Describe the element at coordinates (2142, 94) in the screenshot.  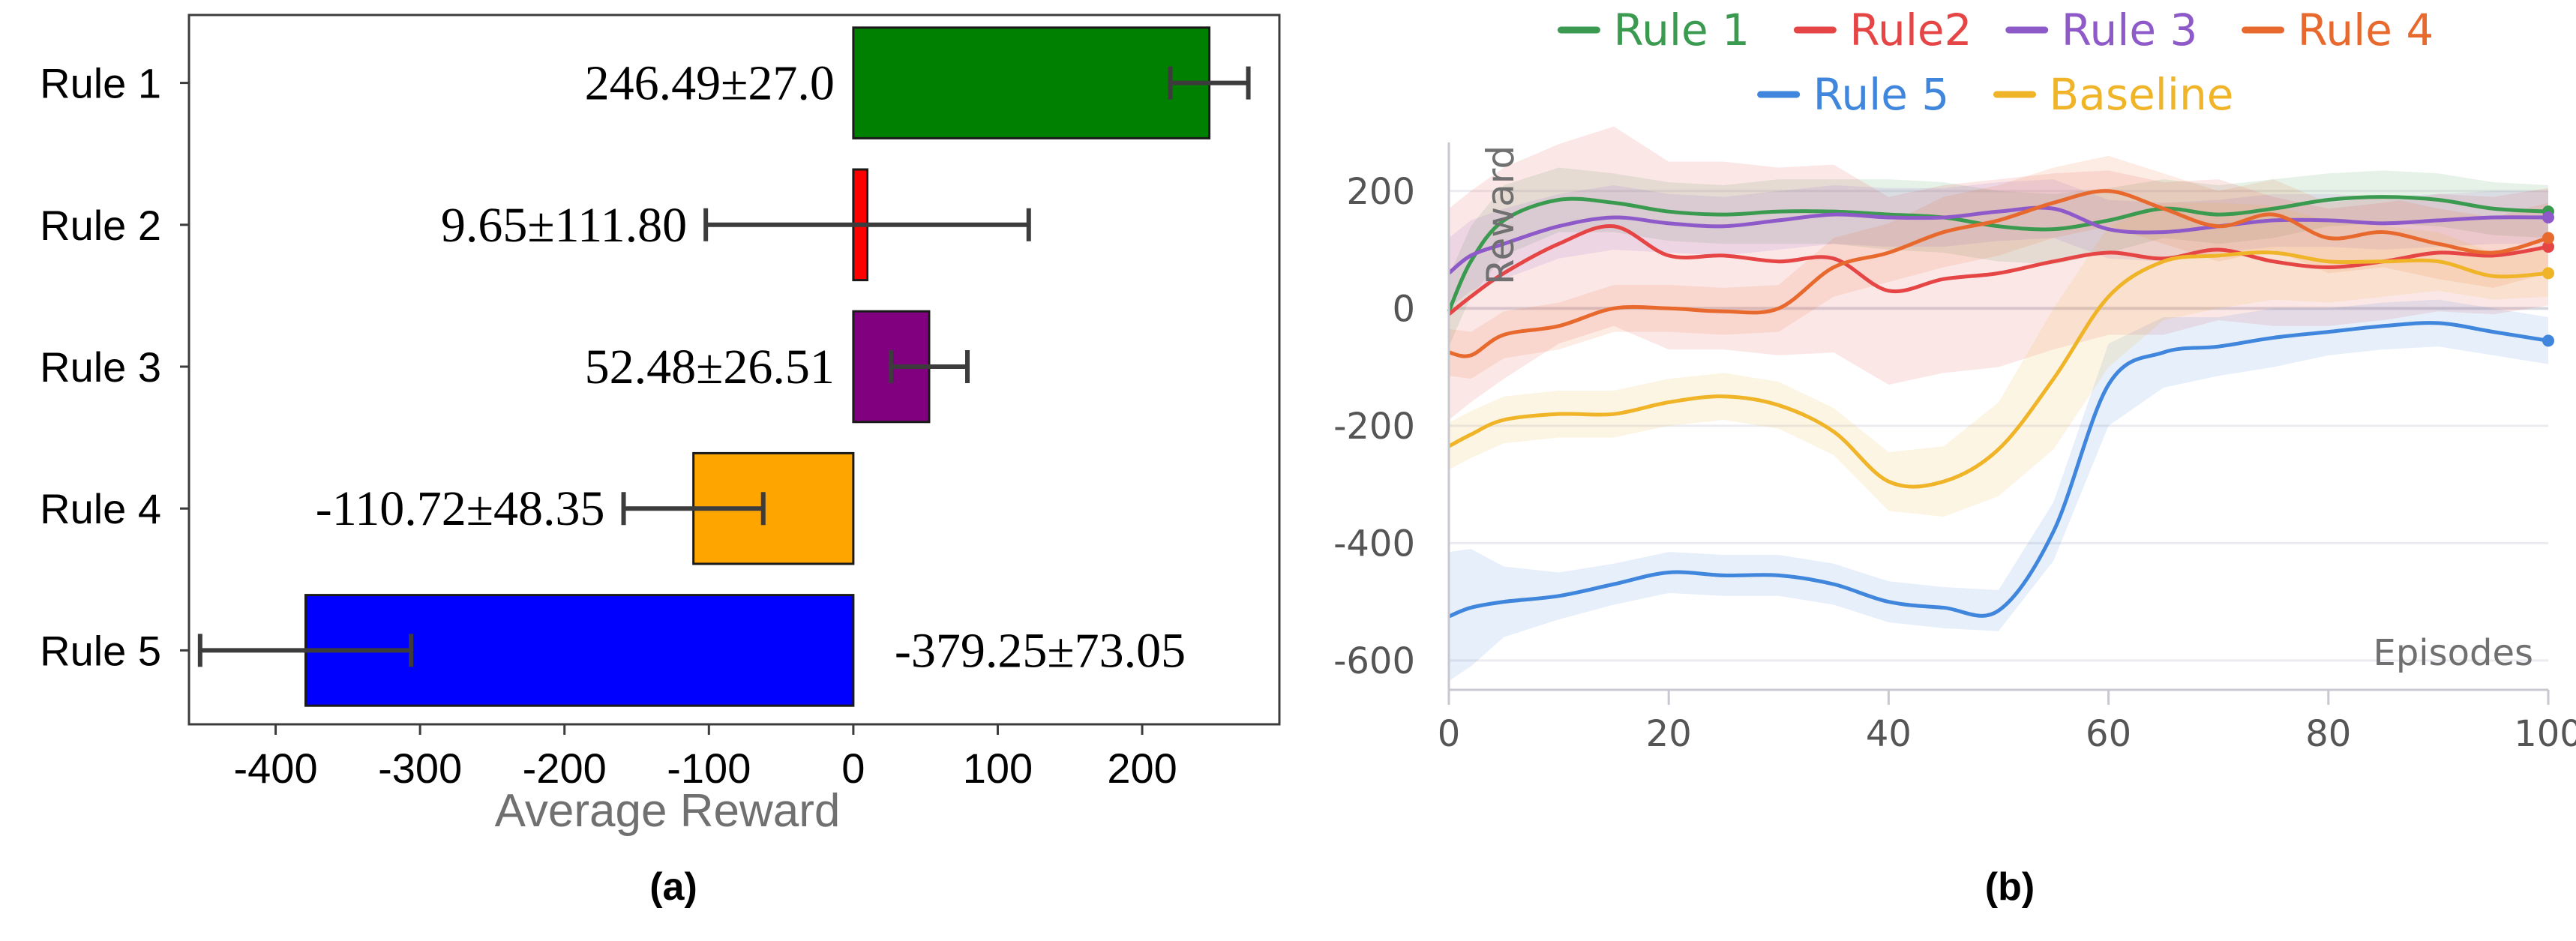
I see `legend-label: Baseline` at that location.